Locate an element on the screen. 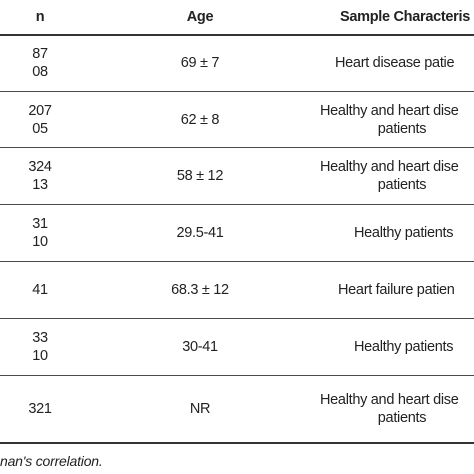  row-2-age: 62 ± 8 is located at coordinates (200, 119).